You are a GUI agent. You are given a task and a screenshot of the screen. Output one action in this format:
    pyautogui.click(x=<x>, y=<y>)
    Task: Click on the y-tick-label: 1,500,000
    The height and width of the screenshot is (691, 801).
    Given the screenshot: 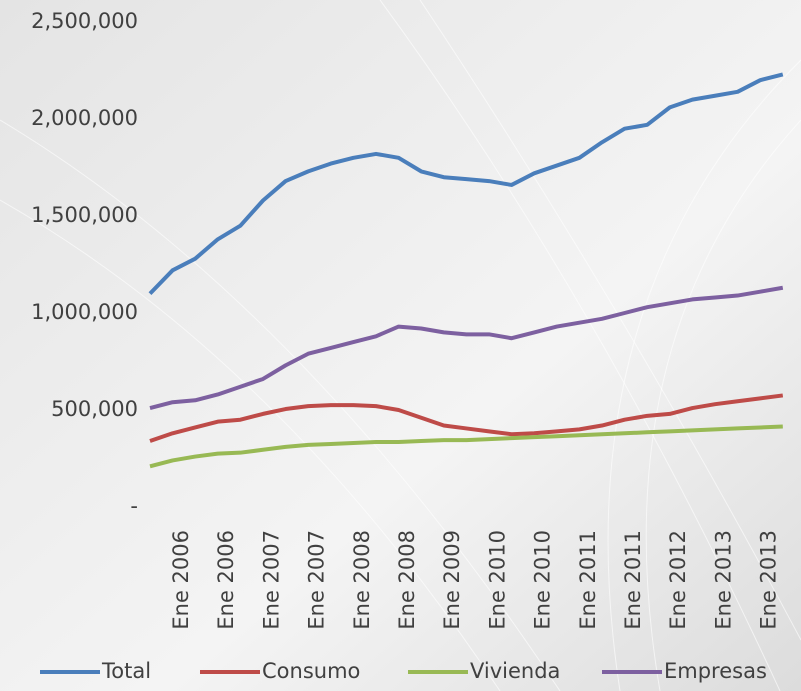 What is the action you would take?
    pyautogui.click(x=84, y=215)
    